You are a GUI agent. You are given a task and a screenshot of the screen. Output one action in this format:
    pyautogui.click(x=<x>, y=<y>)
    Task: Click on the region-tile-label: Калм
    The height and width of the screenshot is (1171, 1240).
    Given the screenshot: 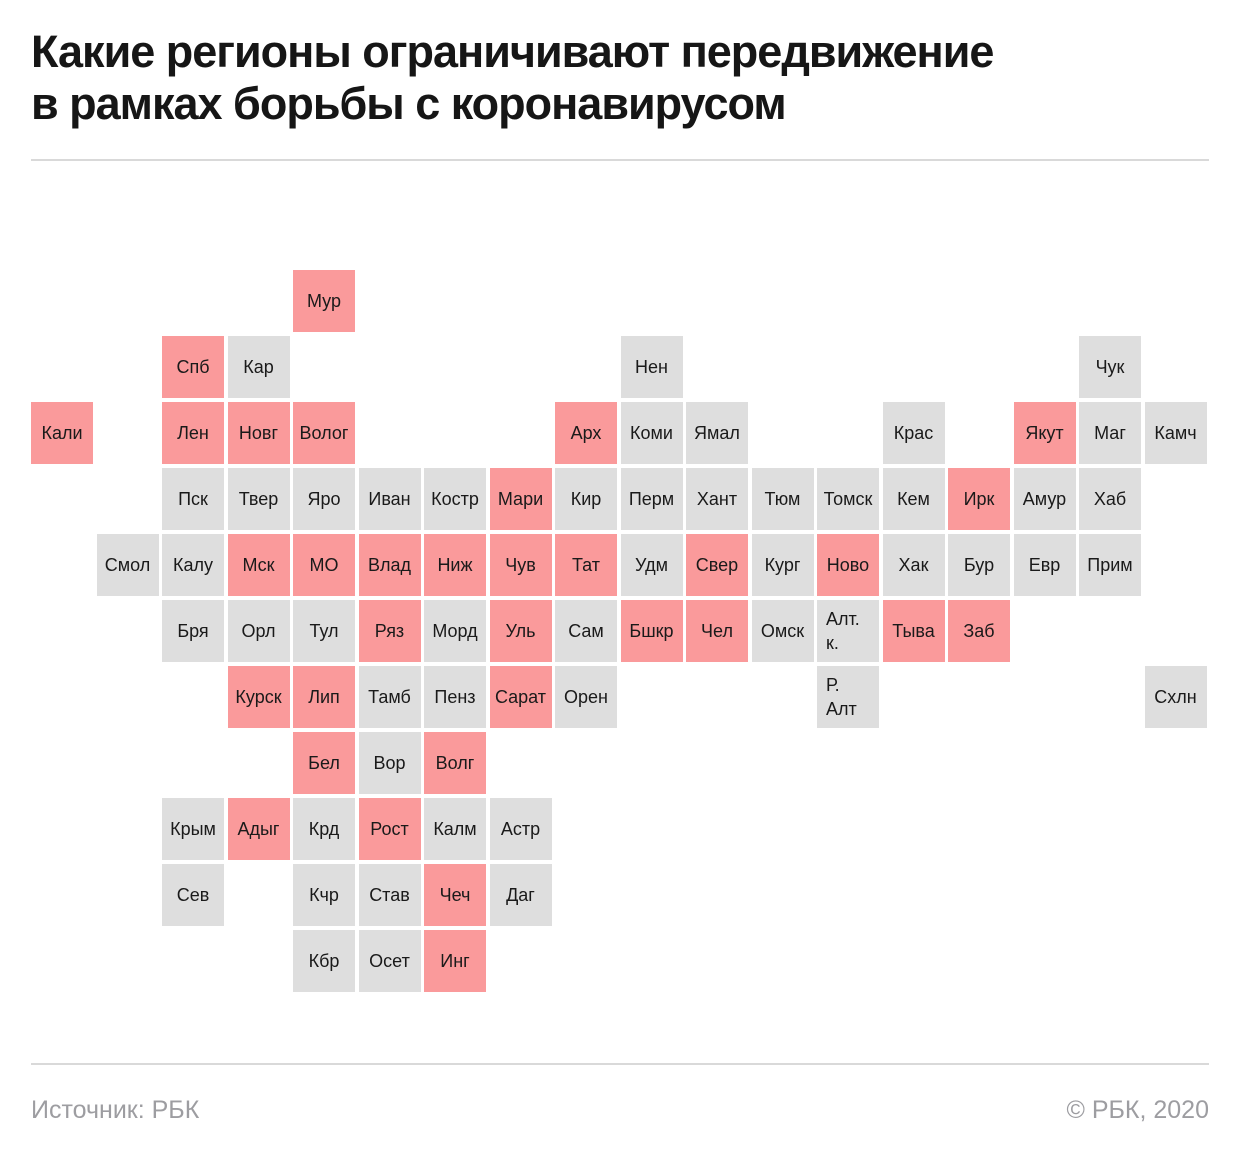 What is the action you would take?
    pyautogui.click(x=455, y=828)
    